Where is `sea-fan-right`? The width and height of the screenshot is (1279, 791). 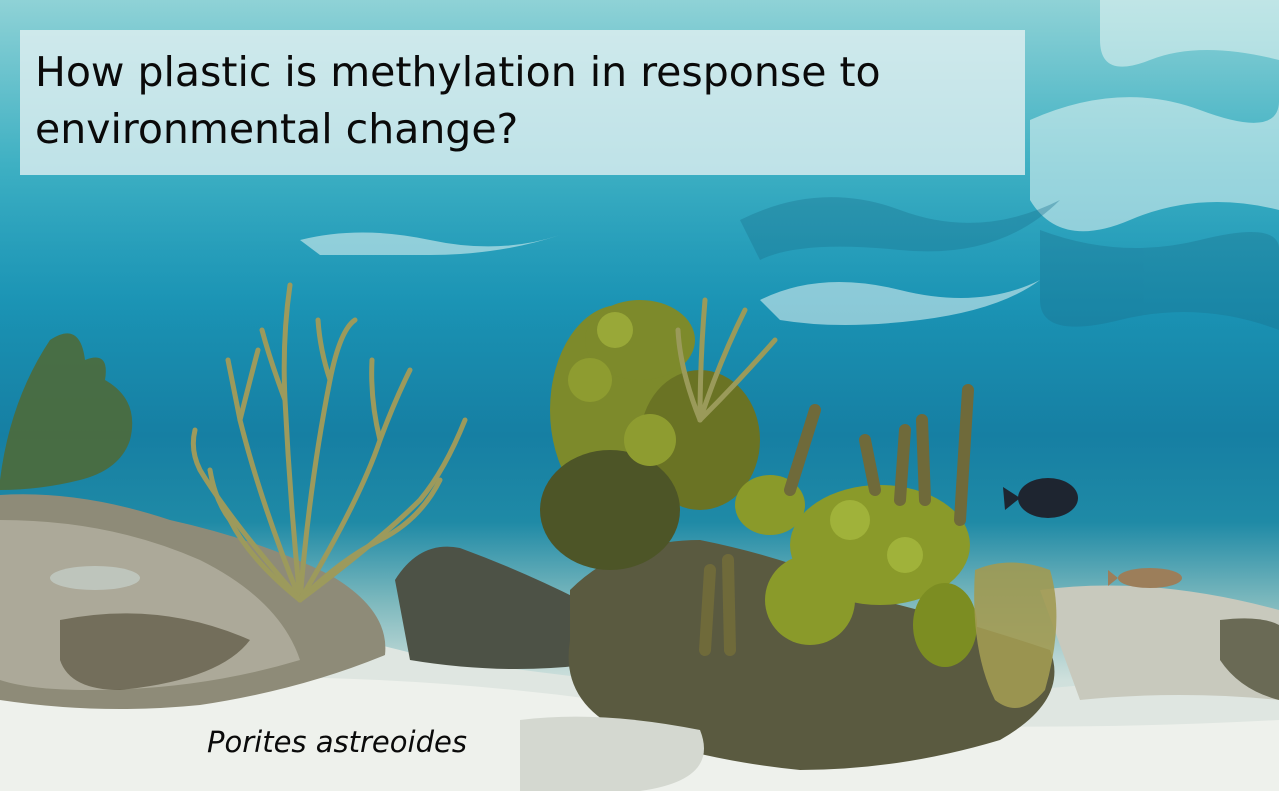 sea-fan-right is located at coordinates (1015, 635).